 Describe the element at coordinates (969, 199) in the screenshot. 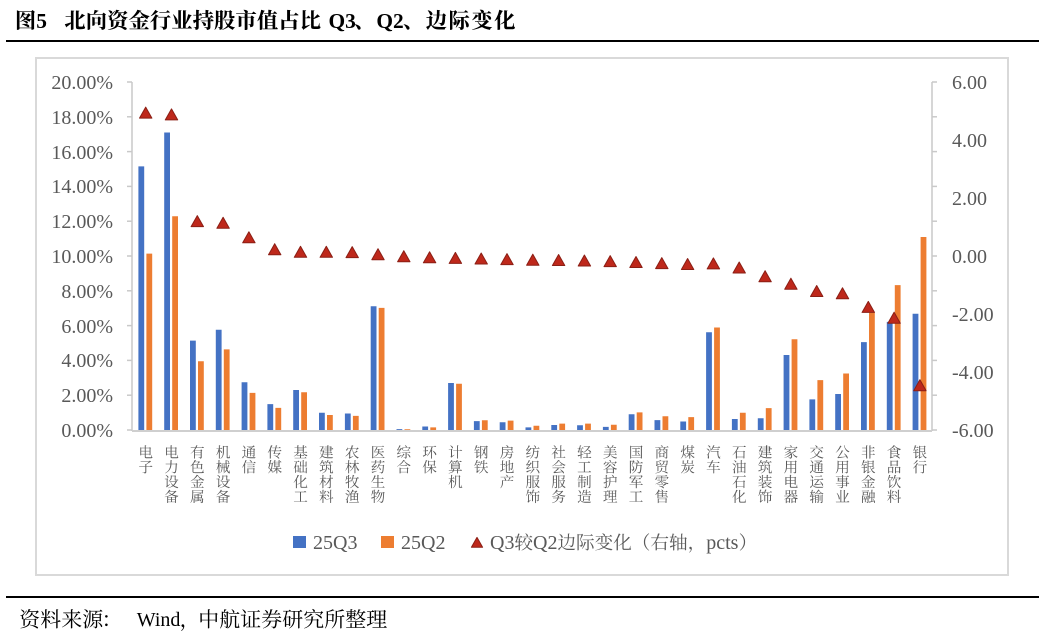

I see `svg-text: 2.00` at that location.